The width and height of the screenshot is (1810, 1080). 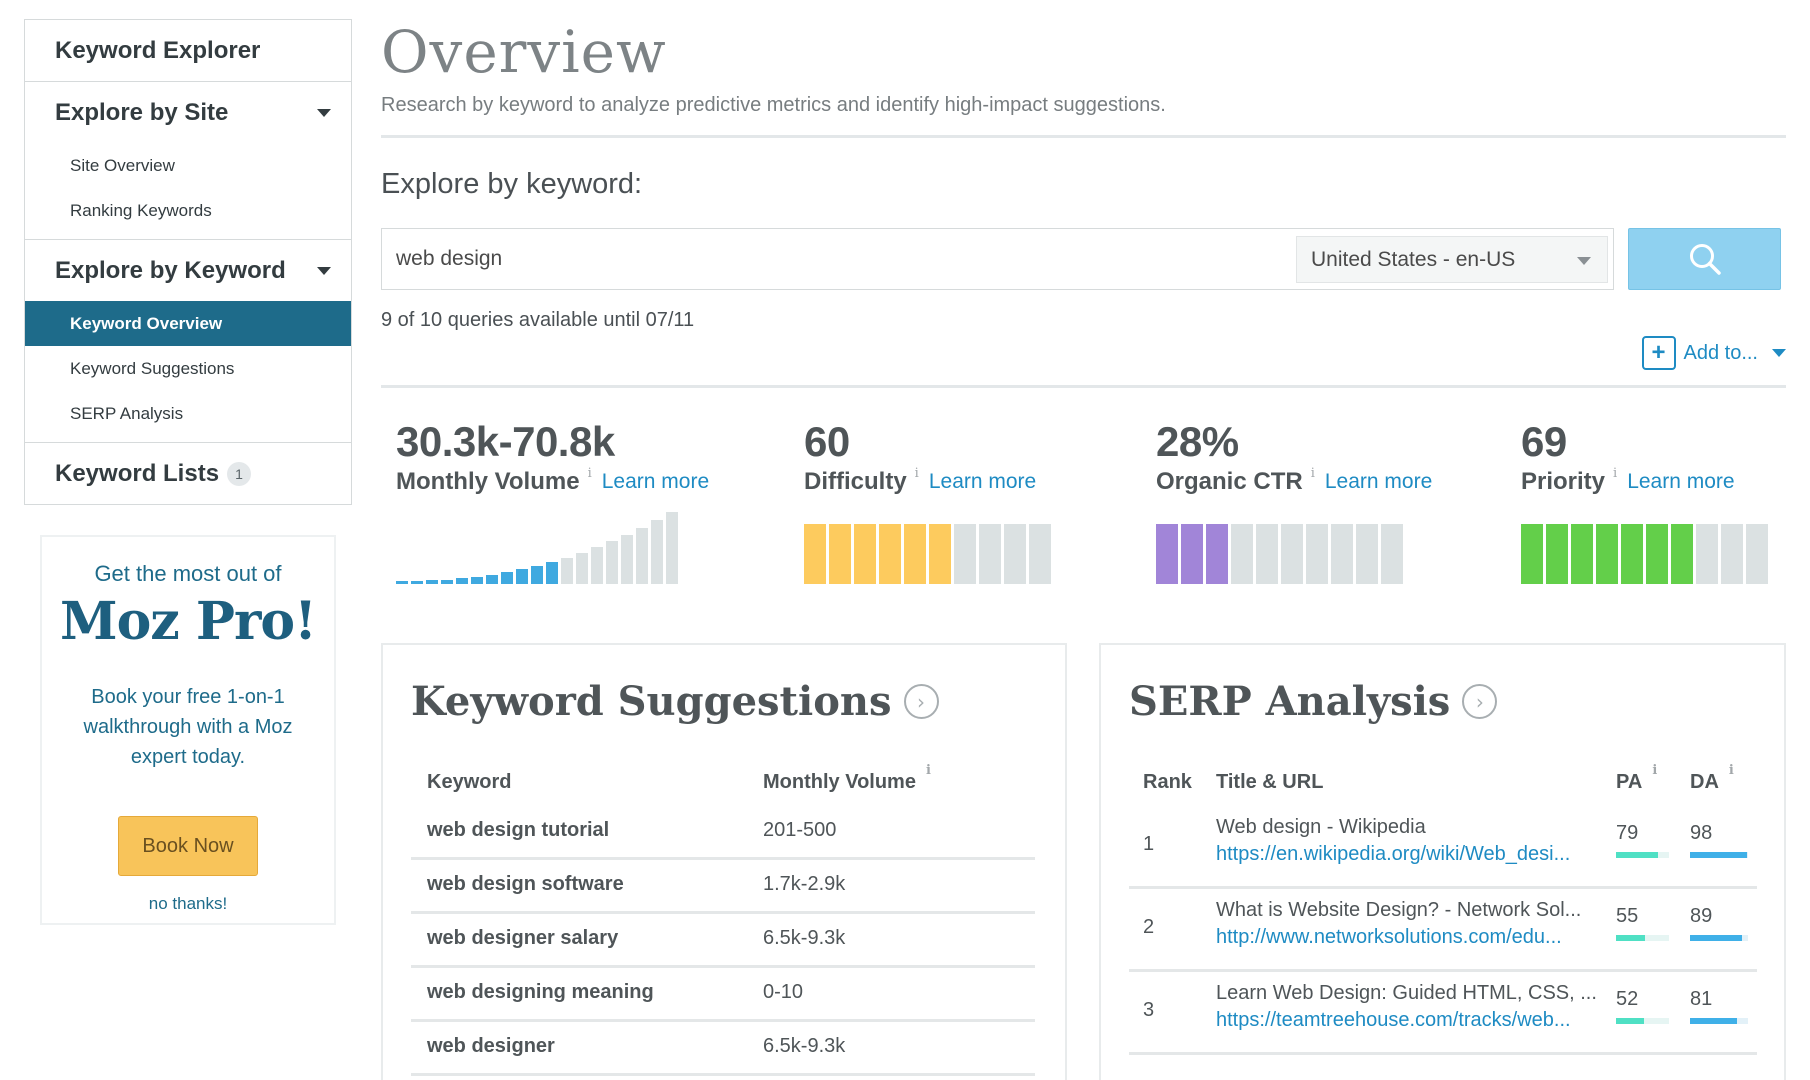 I want to click on volume-cell: 1.7k-2.9k, so click(x=804, y=884).